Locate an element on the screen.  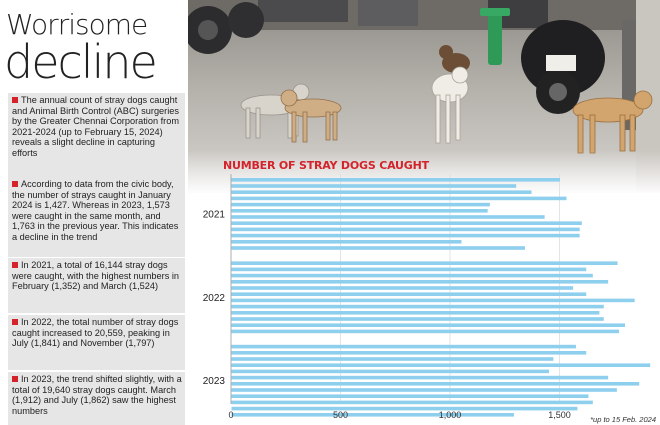
group-label: 2022 is located at coordinates (214, 298).